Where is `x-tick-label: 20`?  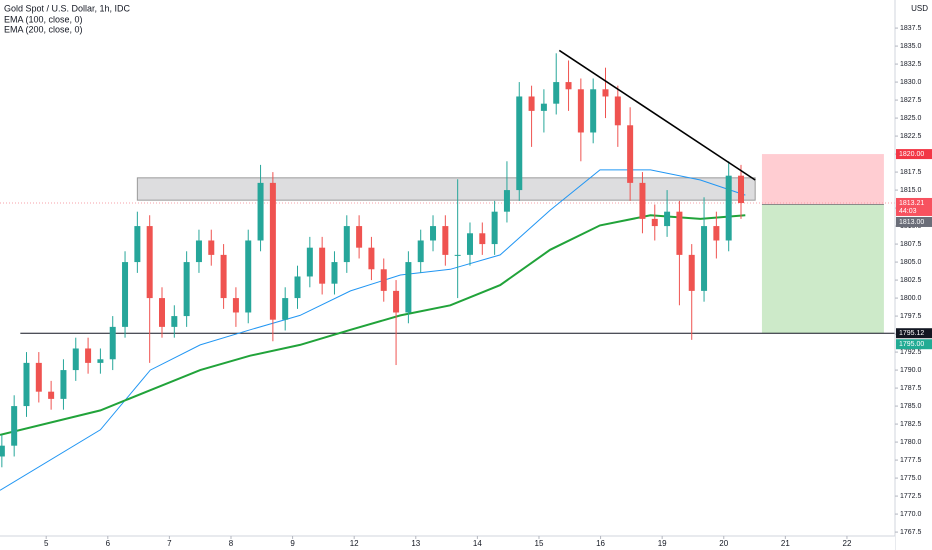
x-tick-label: 20 is located at coordinates (723, 543).